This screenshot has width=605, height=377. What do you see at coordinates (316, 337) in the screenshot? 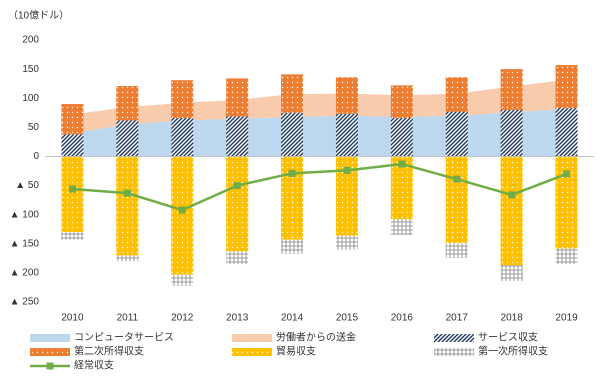
I see `legend-label: 労働者からの送金` at bounding box center [316, 337].